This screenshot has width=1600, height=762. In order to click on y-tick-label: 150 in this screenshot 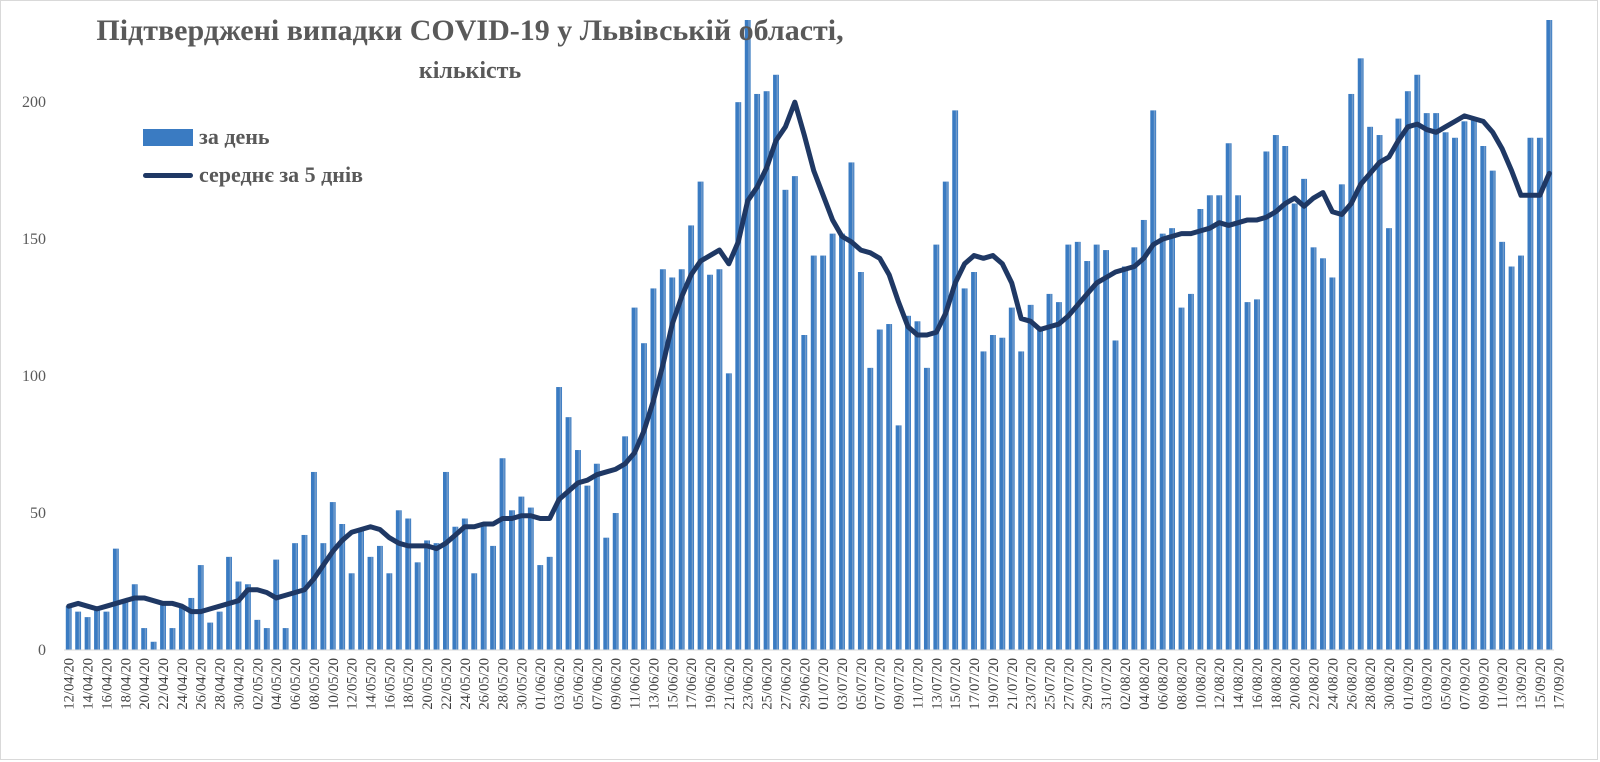, I will do `click(34, 239)`.